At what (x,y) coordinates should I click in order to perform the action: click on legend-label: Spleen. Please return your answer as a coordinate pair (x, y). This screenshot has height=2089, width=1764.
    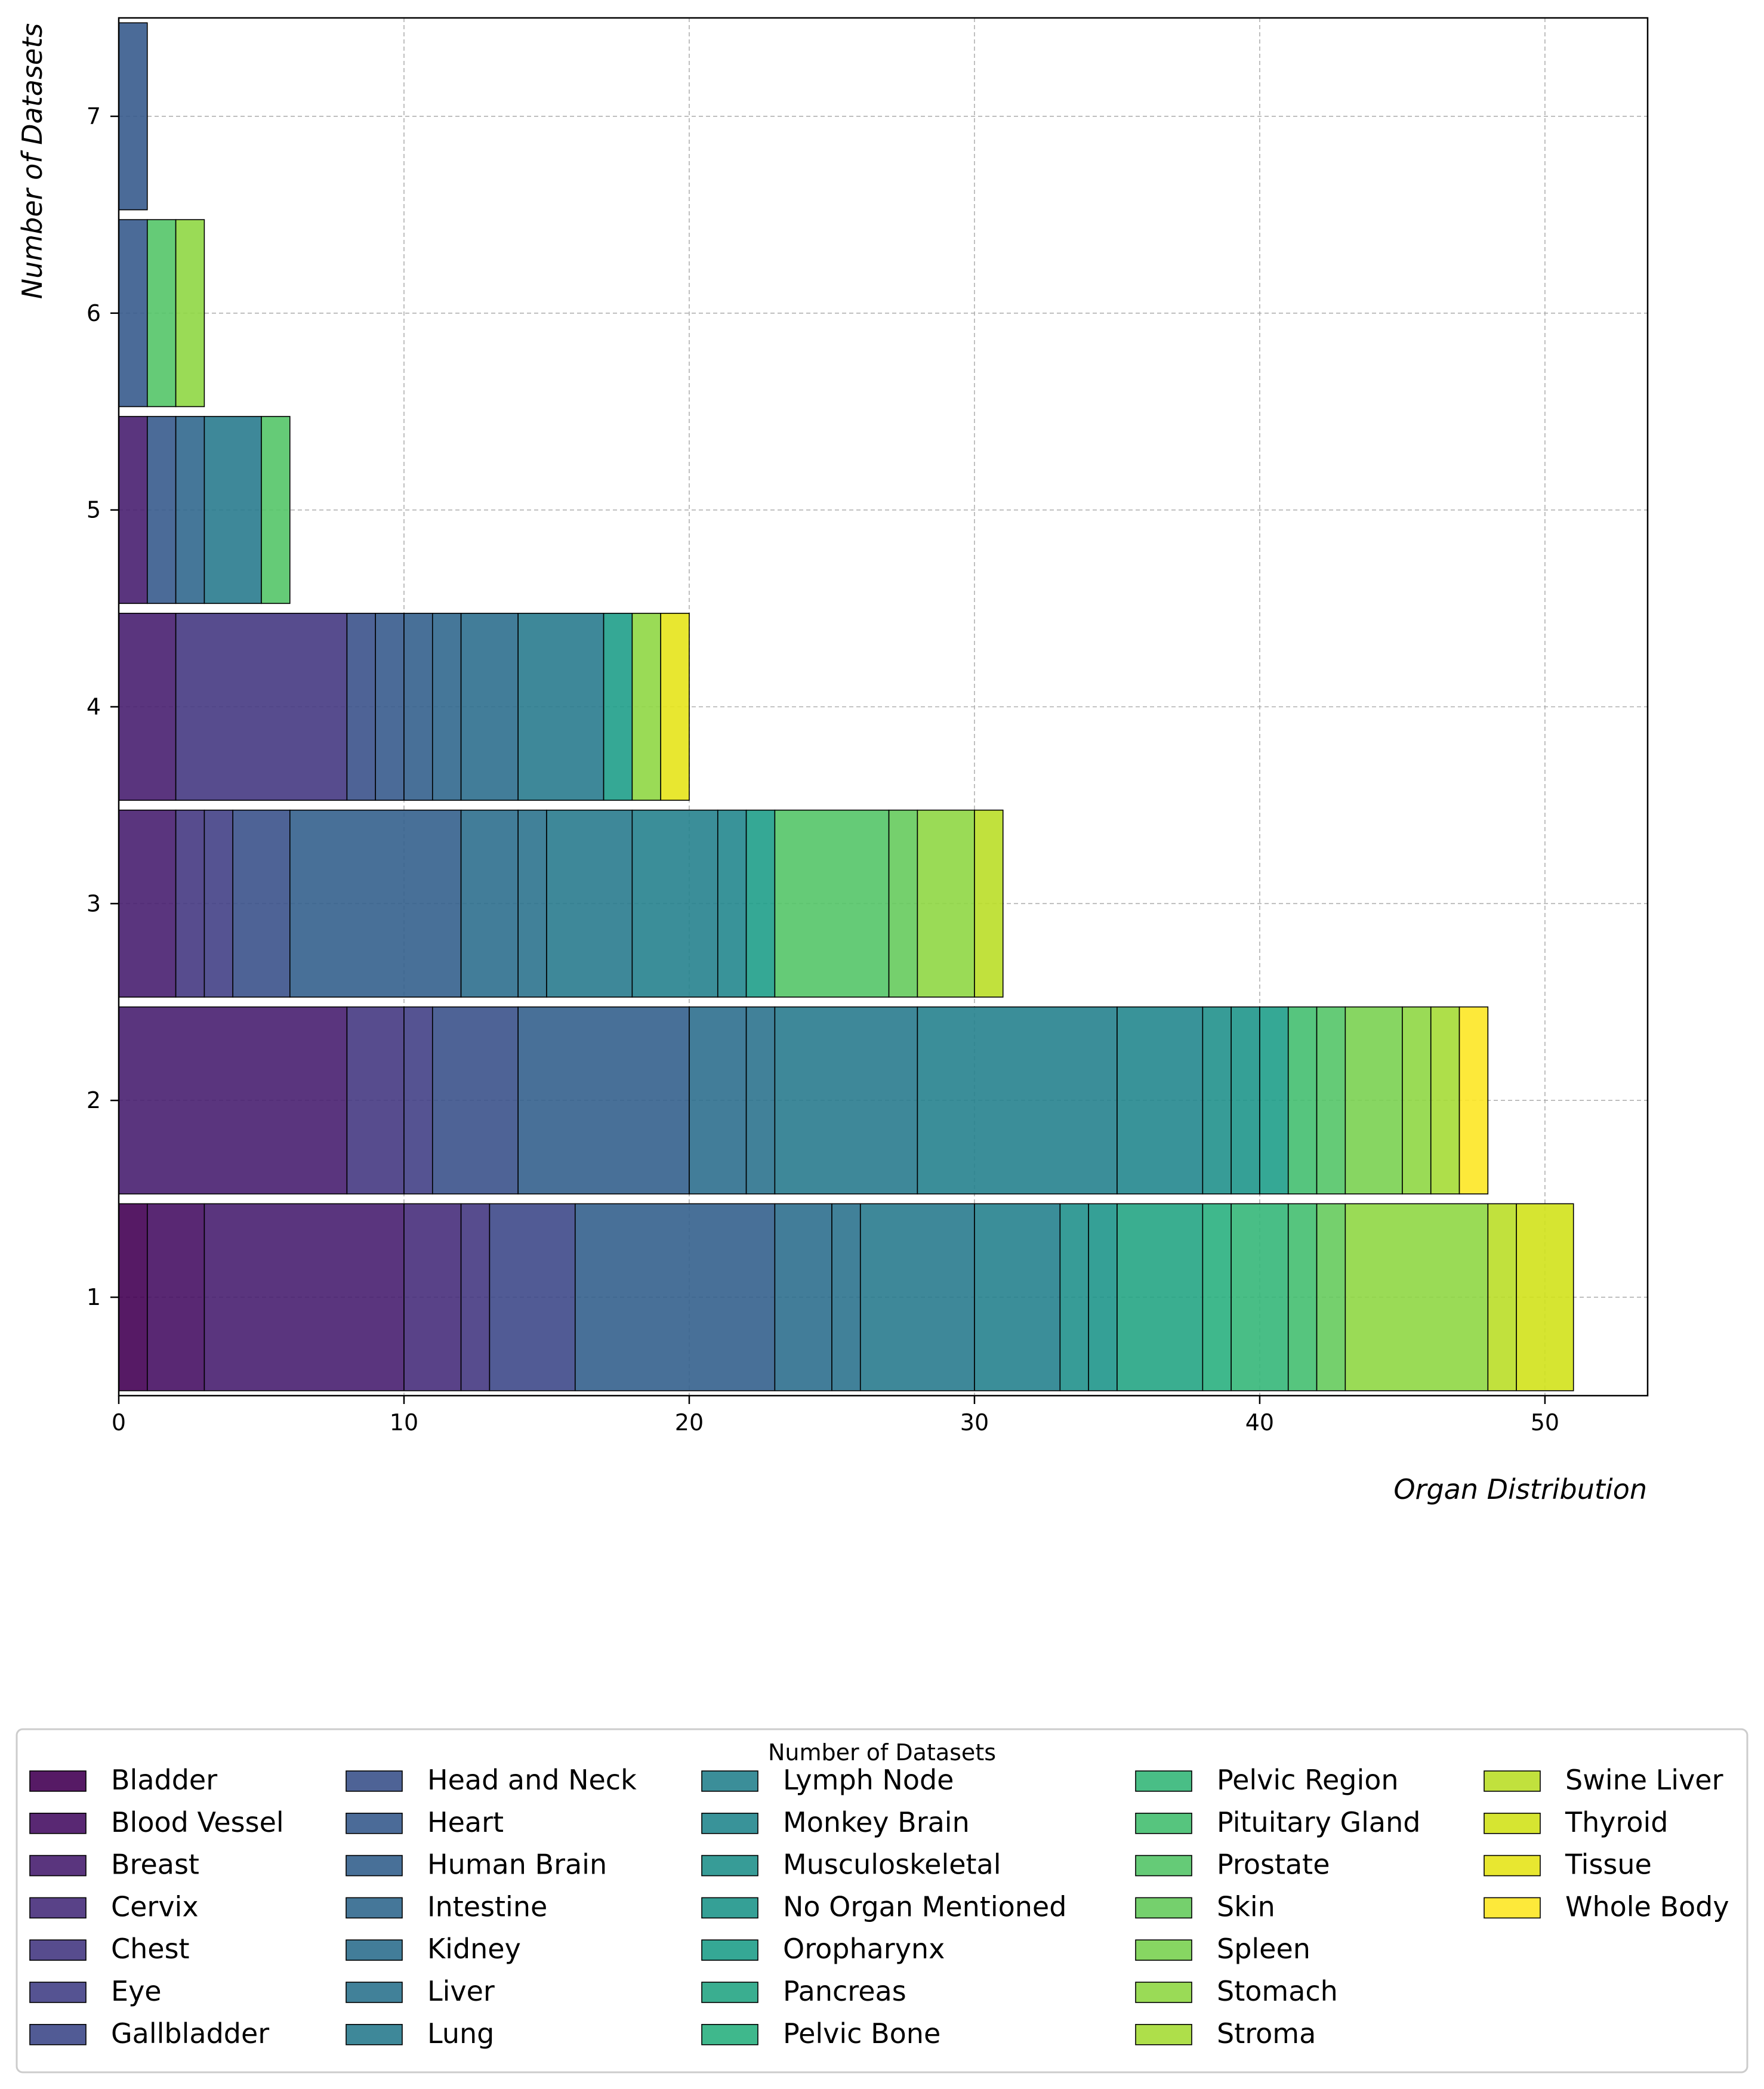
    Looking at the image, I should click on (1263, 1949).